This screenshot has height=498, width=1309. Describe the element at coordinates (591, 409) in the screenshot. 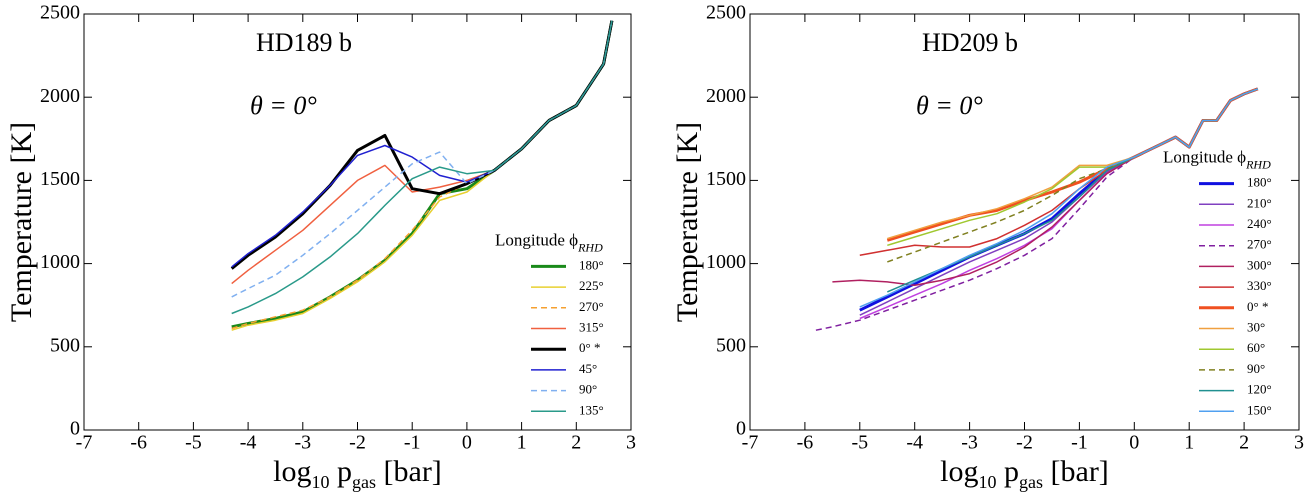

I see `legend-label: 135°` at that location.